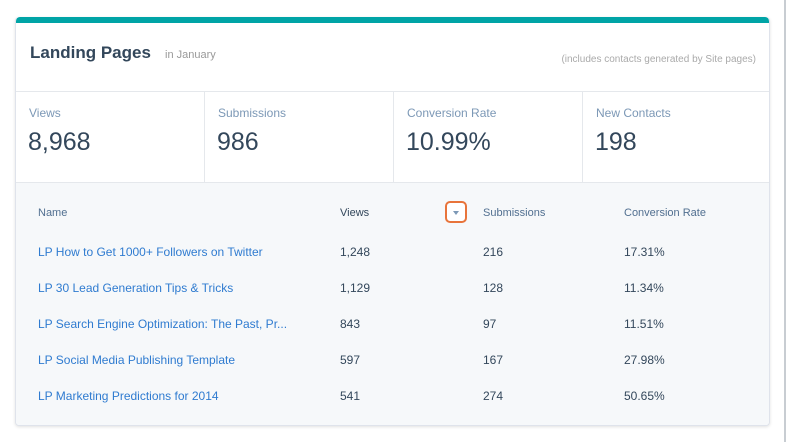 The height and width of the screenshot is (442, 786). Describe the element at coordinates (493, 360) in the screenshot. I see `submissions-cell: 167` at that location.